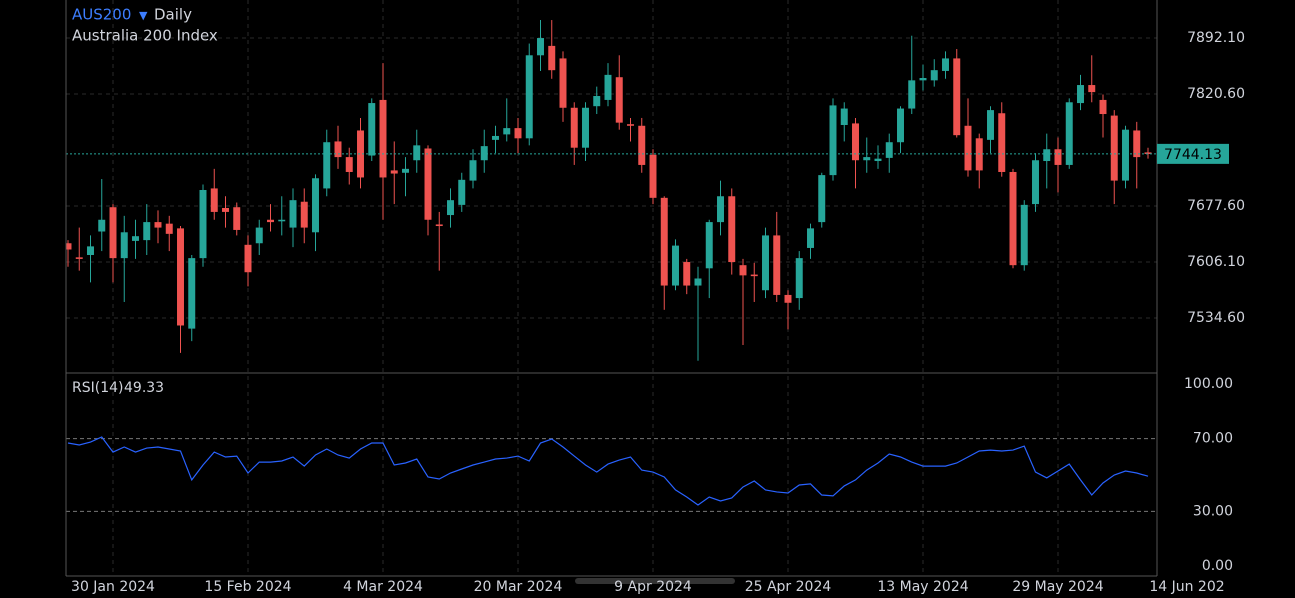 The width and height of the screenshot is (1295, 598). Describe the element at coordinates (788, 587) in the screenshot. I see `x-tick-label: 25 Apr 2024` at that location.